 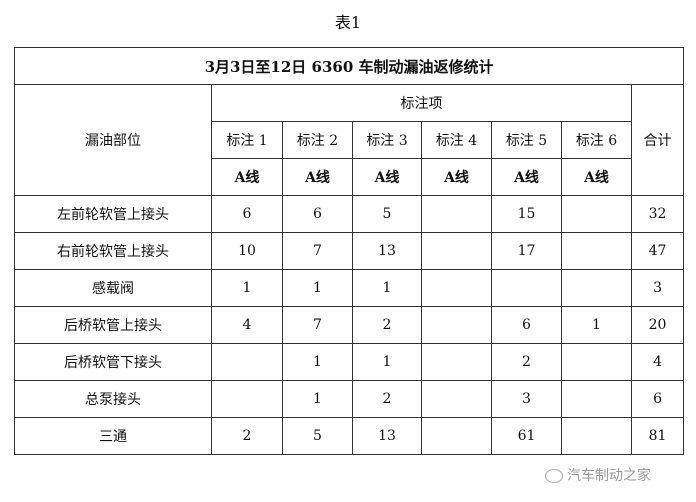 What do you see at coordinates (113, 325) in the screenshot?
I see `row-name: 后桥软管上接头` at bounding box center [113, 325].